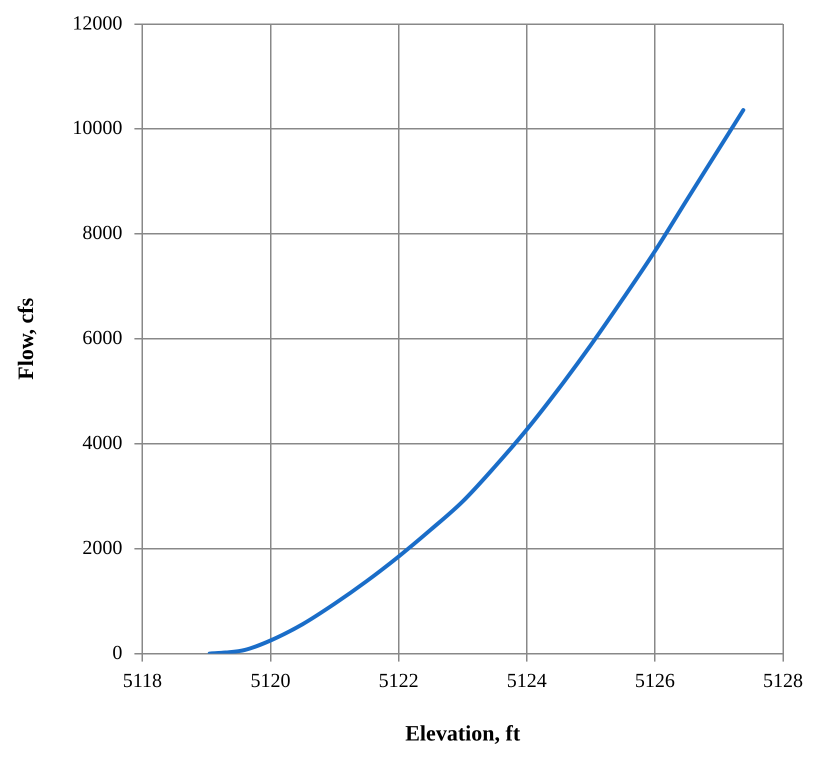  I want to click on y-tick-label: 8000, so click(102, 233).